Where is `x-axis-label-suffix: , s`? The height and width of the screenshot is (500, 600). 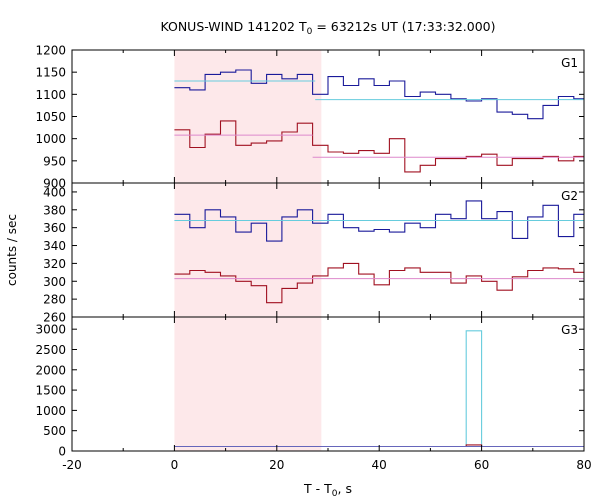 x-axis-label-suffix: , s is located at coordinates (345, 488).